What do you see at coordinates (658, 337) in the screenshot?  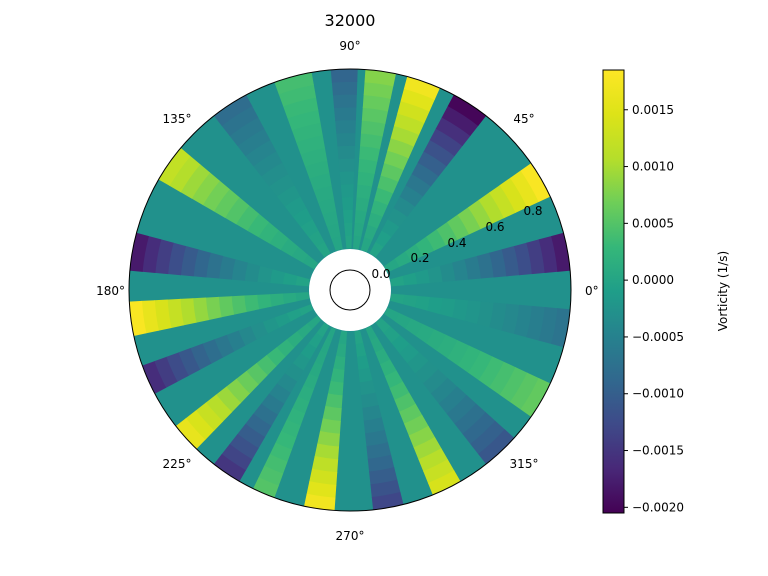 I see `colorbar-tick-label: −0.0005` at bounding box center [658, 337].